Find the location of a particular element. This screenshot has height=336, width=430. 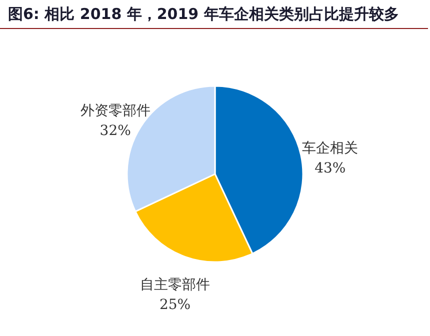

data-label: 43% is located at coordinates (330, 168).